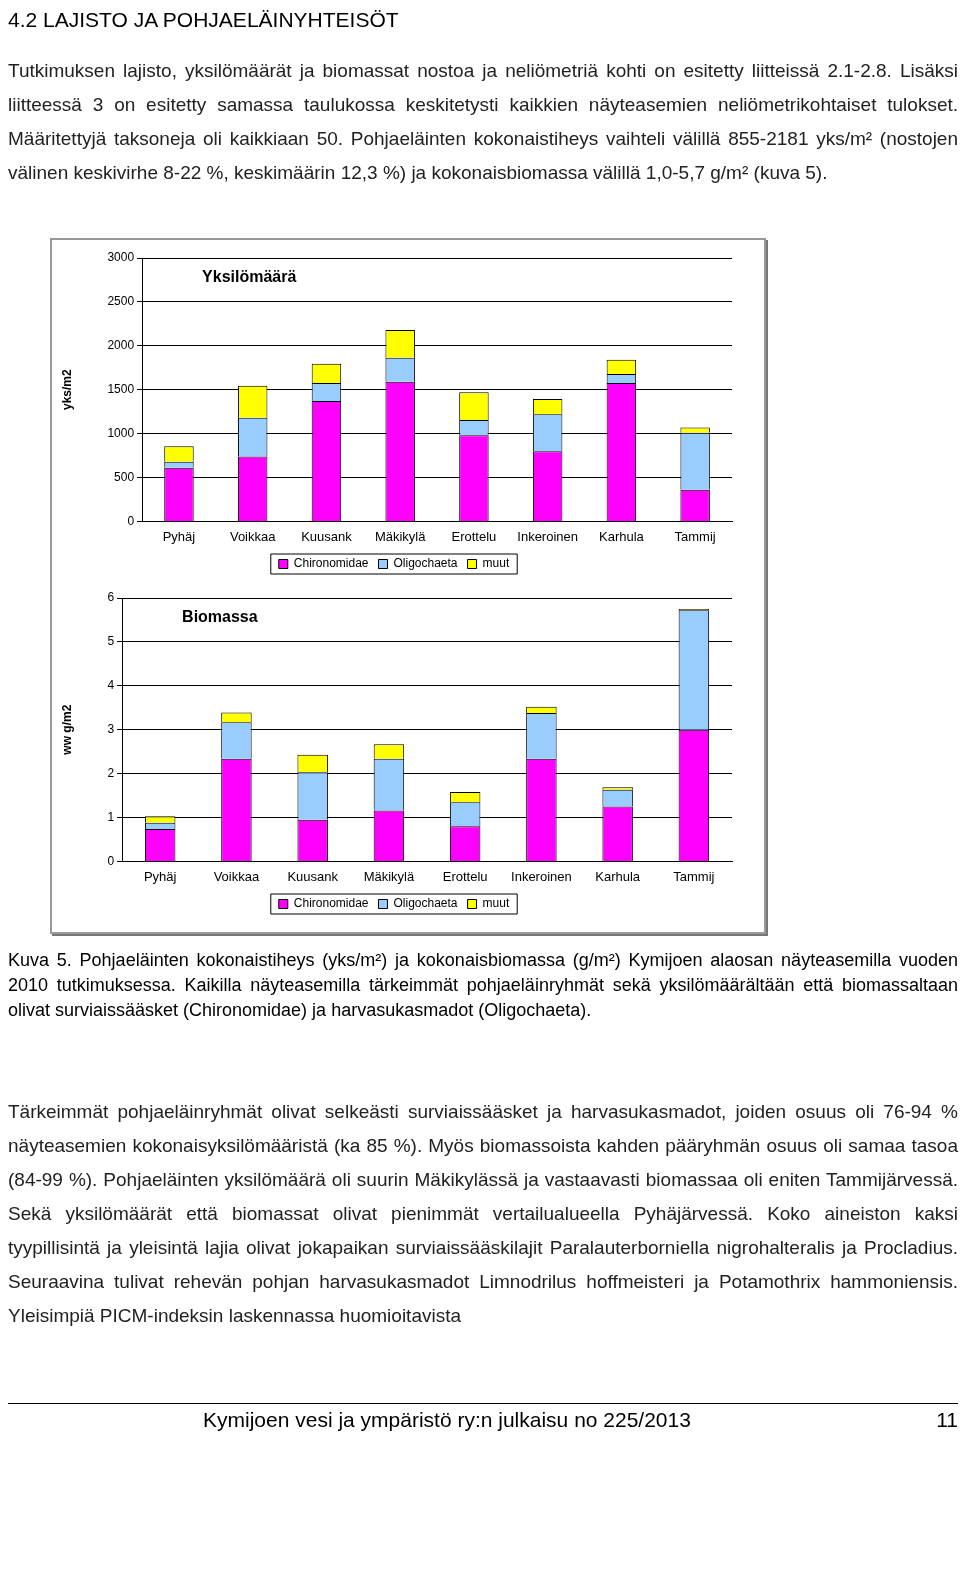 Image resolution: width=960 pixels, height=1581 pixels. Describe the element at coordinates (447, 1420) in the screenshot. I see `text: Kymijoen vesi ja ympäristö ry:n julkaisu no 225/2013` at that location.